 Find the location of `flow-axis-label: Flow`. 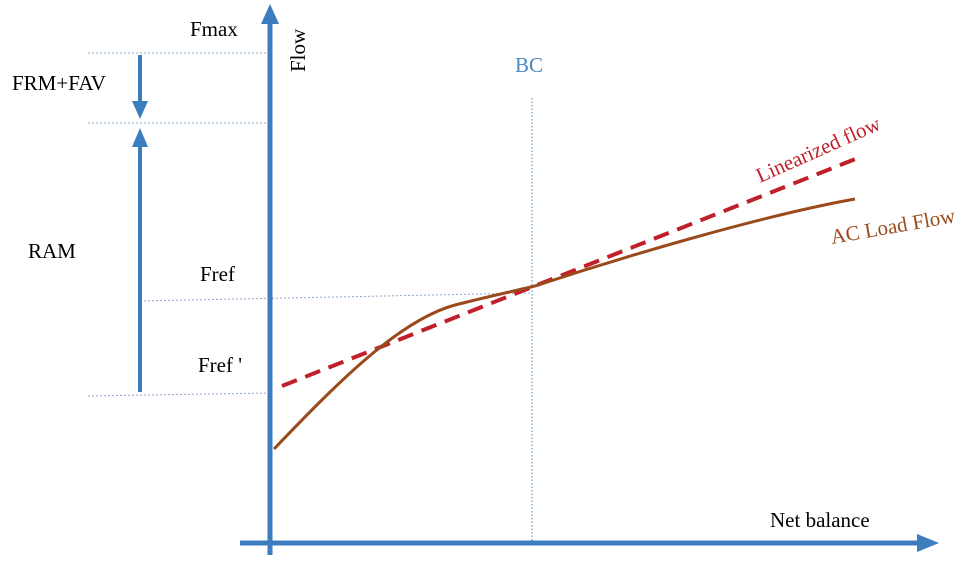

flow-axis-label: Flow is located at coordinates (298, 50).